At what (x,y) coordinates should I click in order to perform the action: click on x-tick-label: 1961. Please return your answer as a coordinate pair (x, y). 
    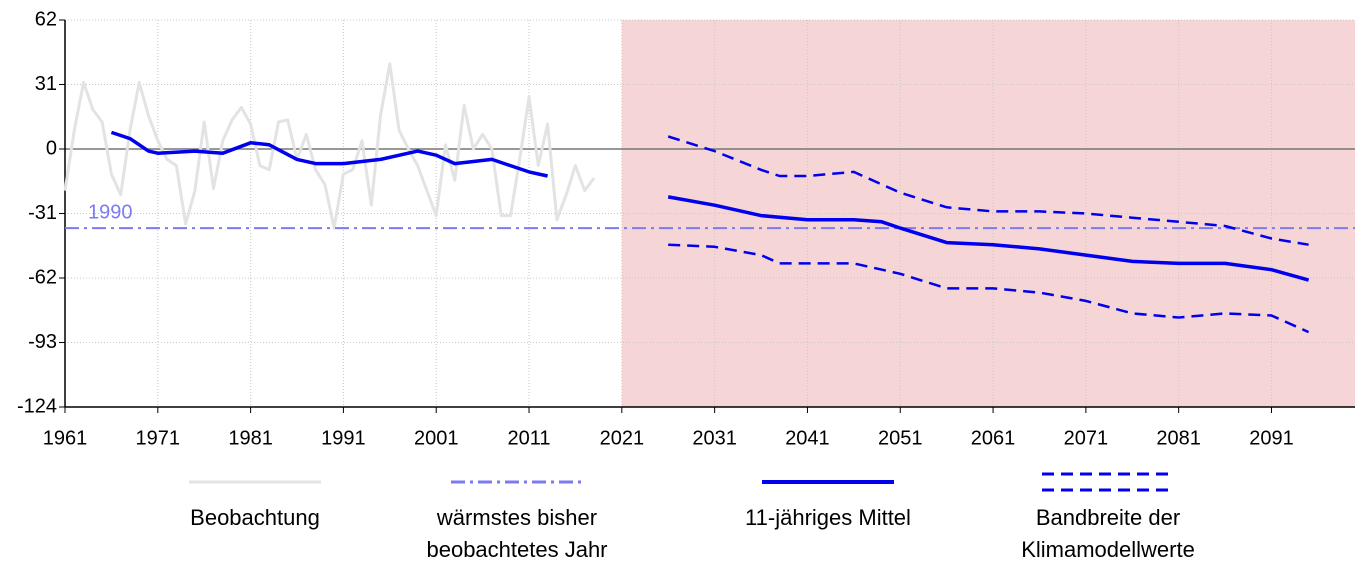
    Looking at the image, I should click on (65, 438).